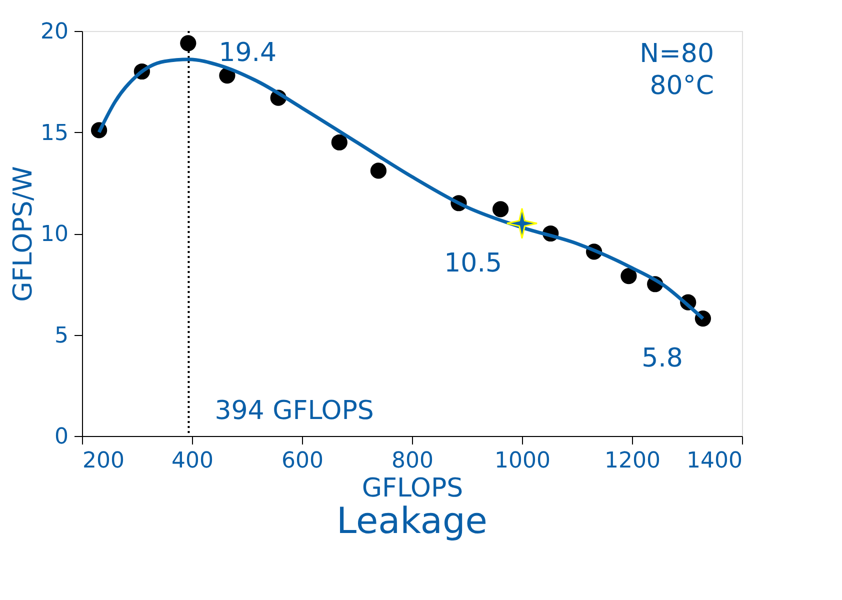  What do you see at coordinates (54, 234) in the screenshot?
I see `y-tick-label: 10` at bounding box center [54, 234].